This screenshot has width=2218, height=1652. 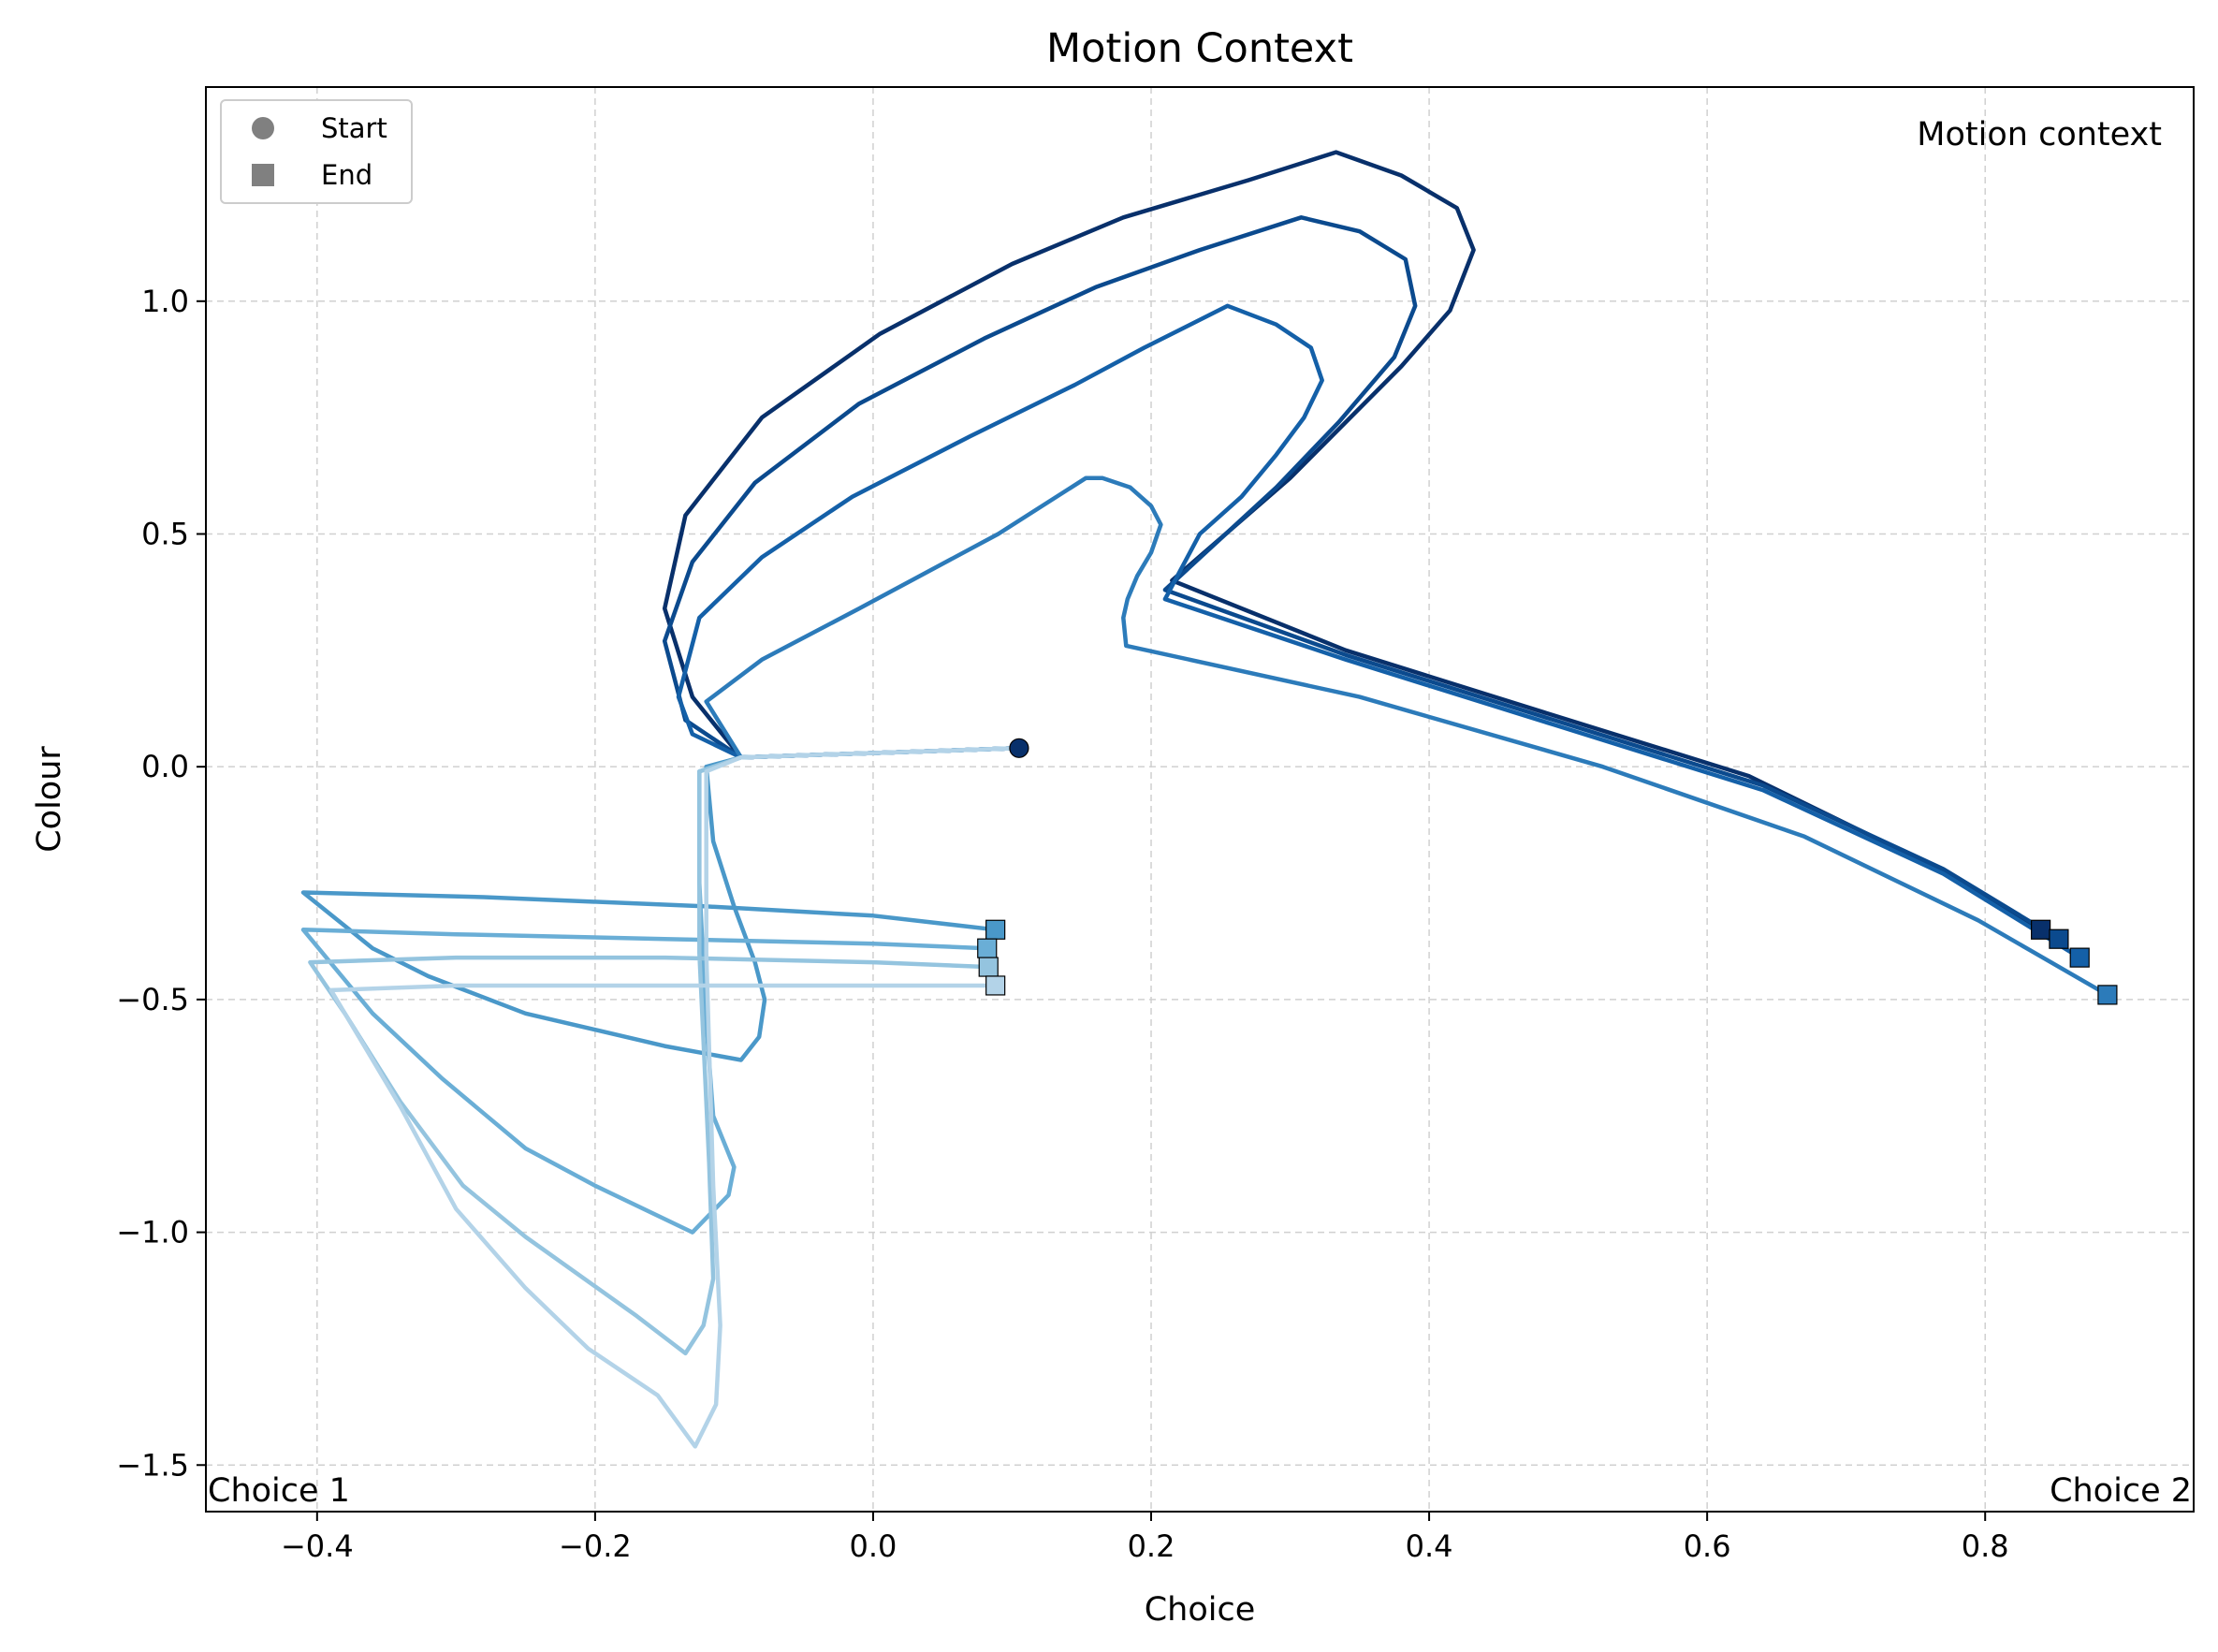 I want to click on y-tick-label: 1.0, so click(x=165, y=302).